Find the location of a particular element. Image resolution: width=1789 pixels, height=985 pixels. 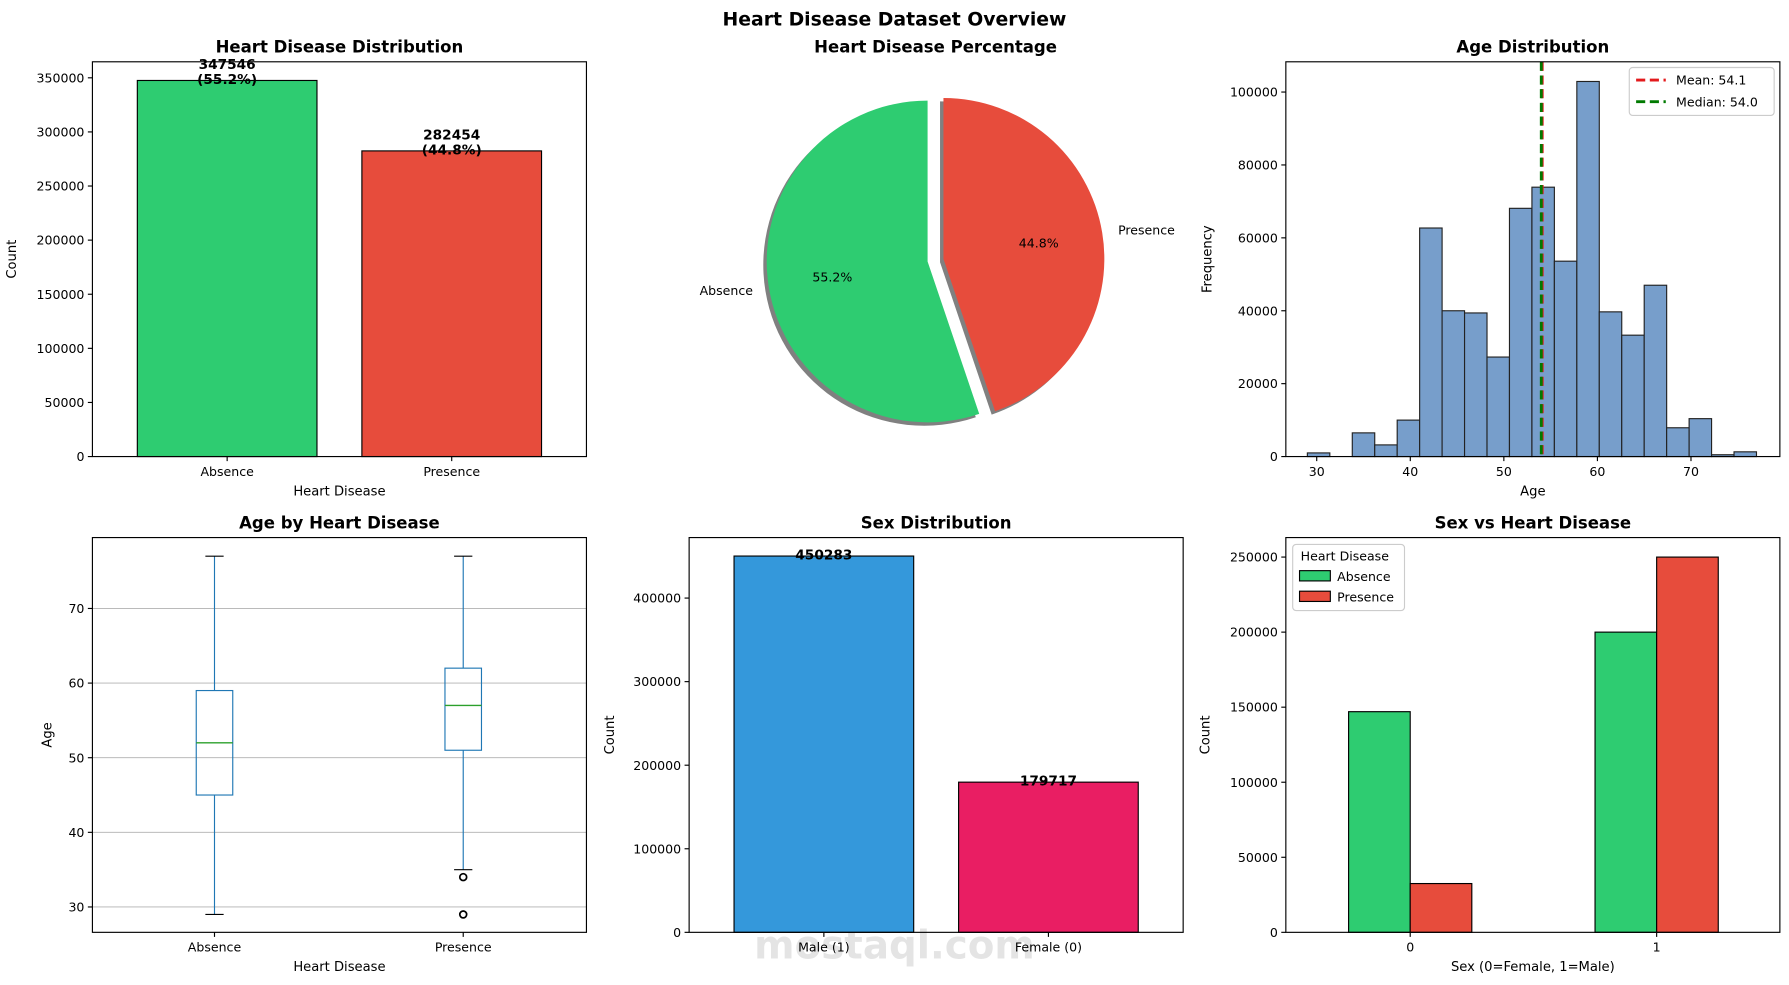

pie-pct-label: 55.2% is located at coordinates (832, 277).